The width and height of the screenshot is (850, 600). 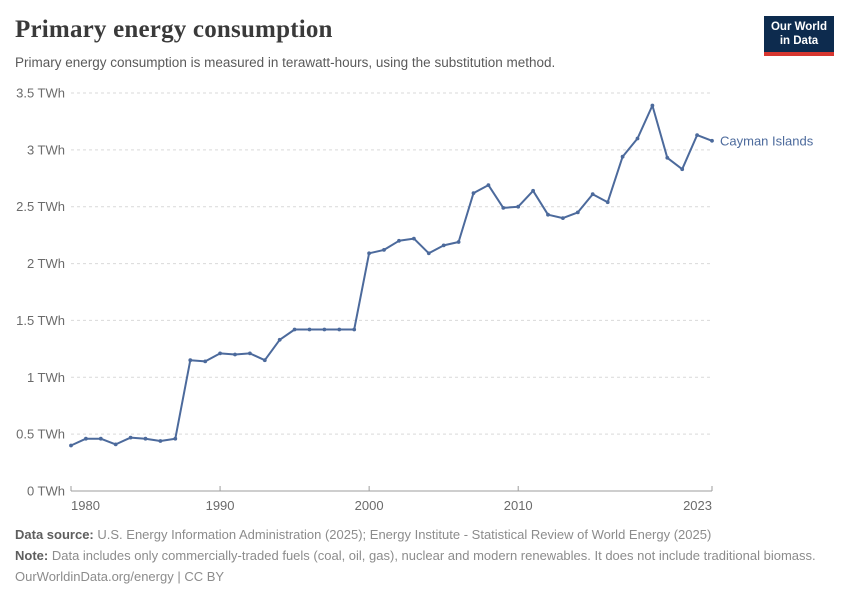 What do you see at coordinates (220, 505) in the screenshot?
I see `x-tick-label: 1990` at bounding box center [220, 505].